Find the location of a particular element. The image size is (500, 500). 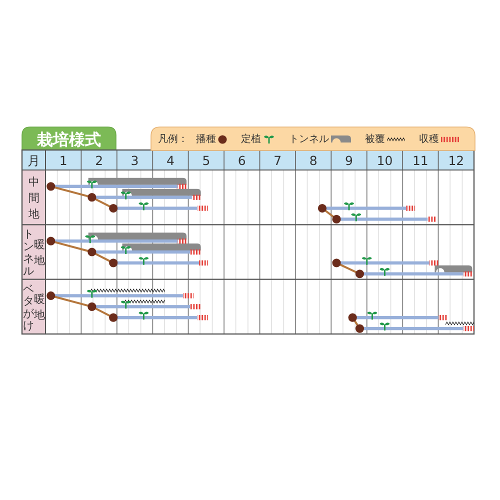

legend-label: トンネル is located at coordinates (309, 139).